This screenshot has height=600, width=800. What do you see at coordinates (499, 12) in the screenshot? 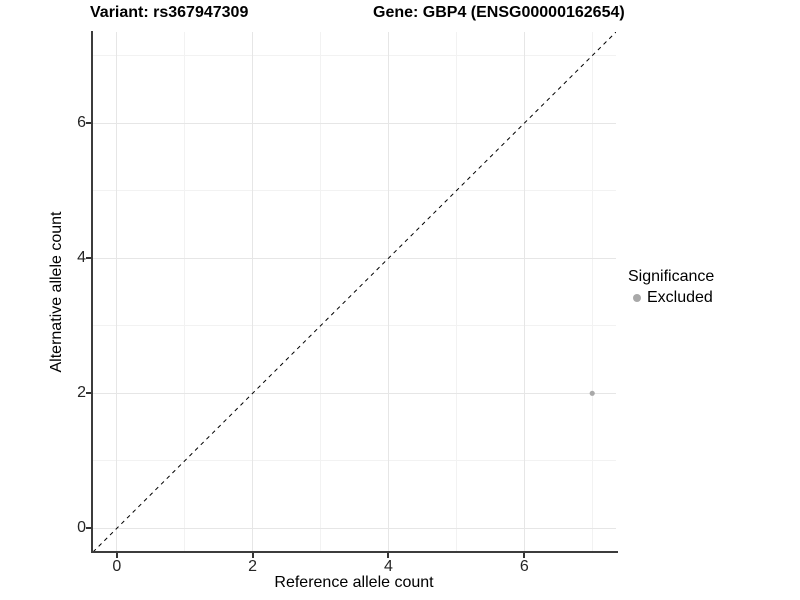
I see `plot-title-gene: Gene: GBP4 (ENSG00000162654)` at bounding box center [499, 12].